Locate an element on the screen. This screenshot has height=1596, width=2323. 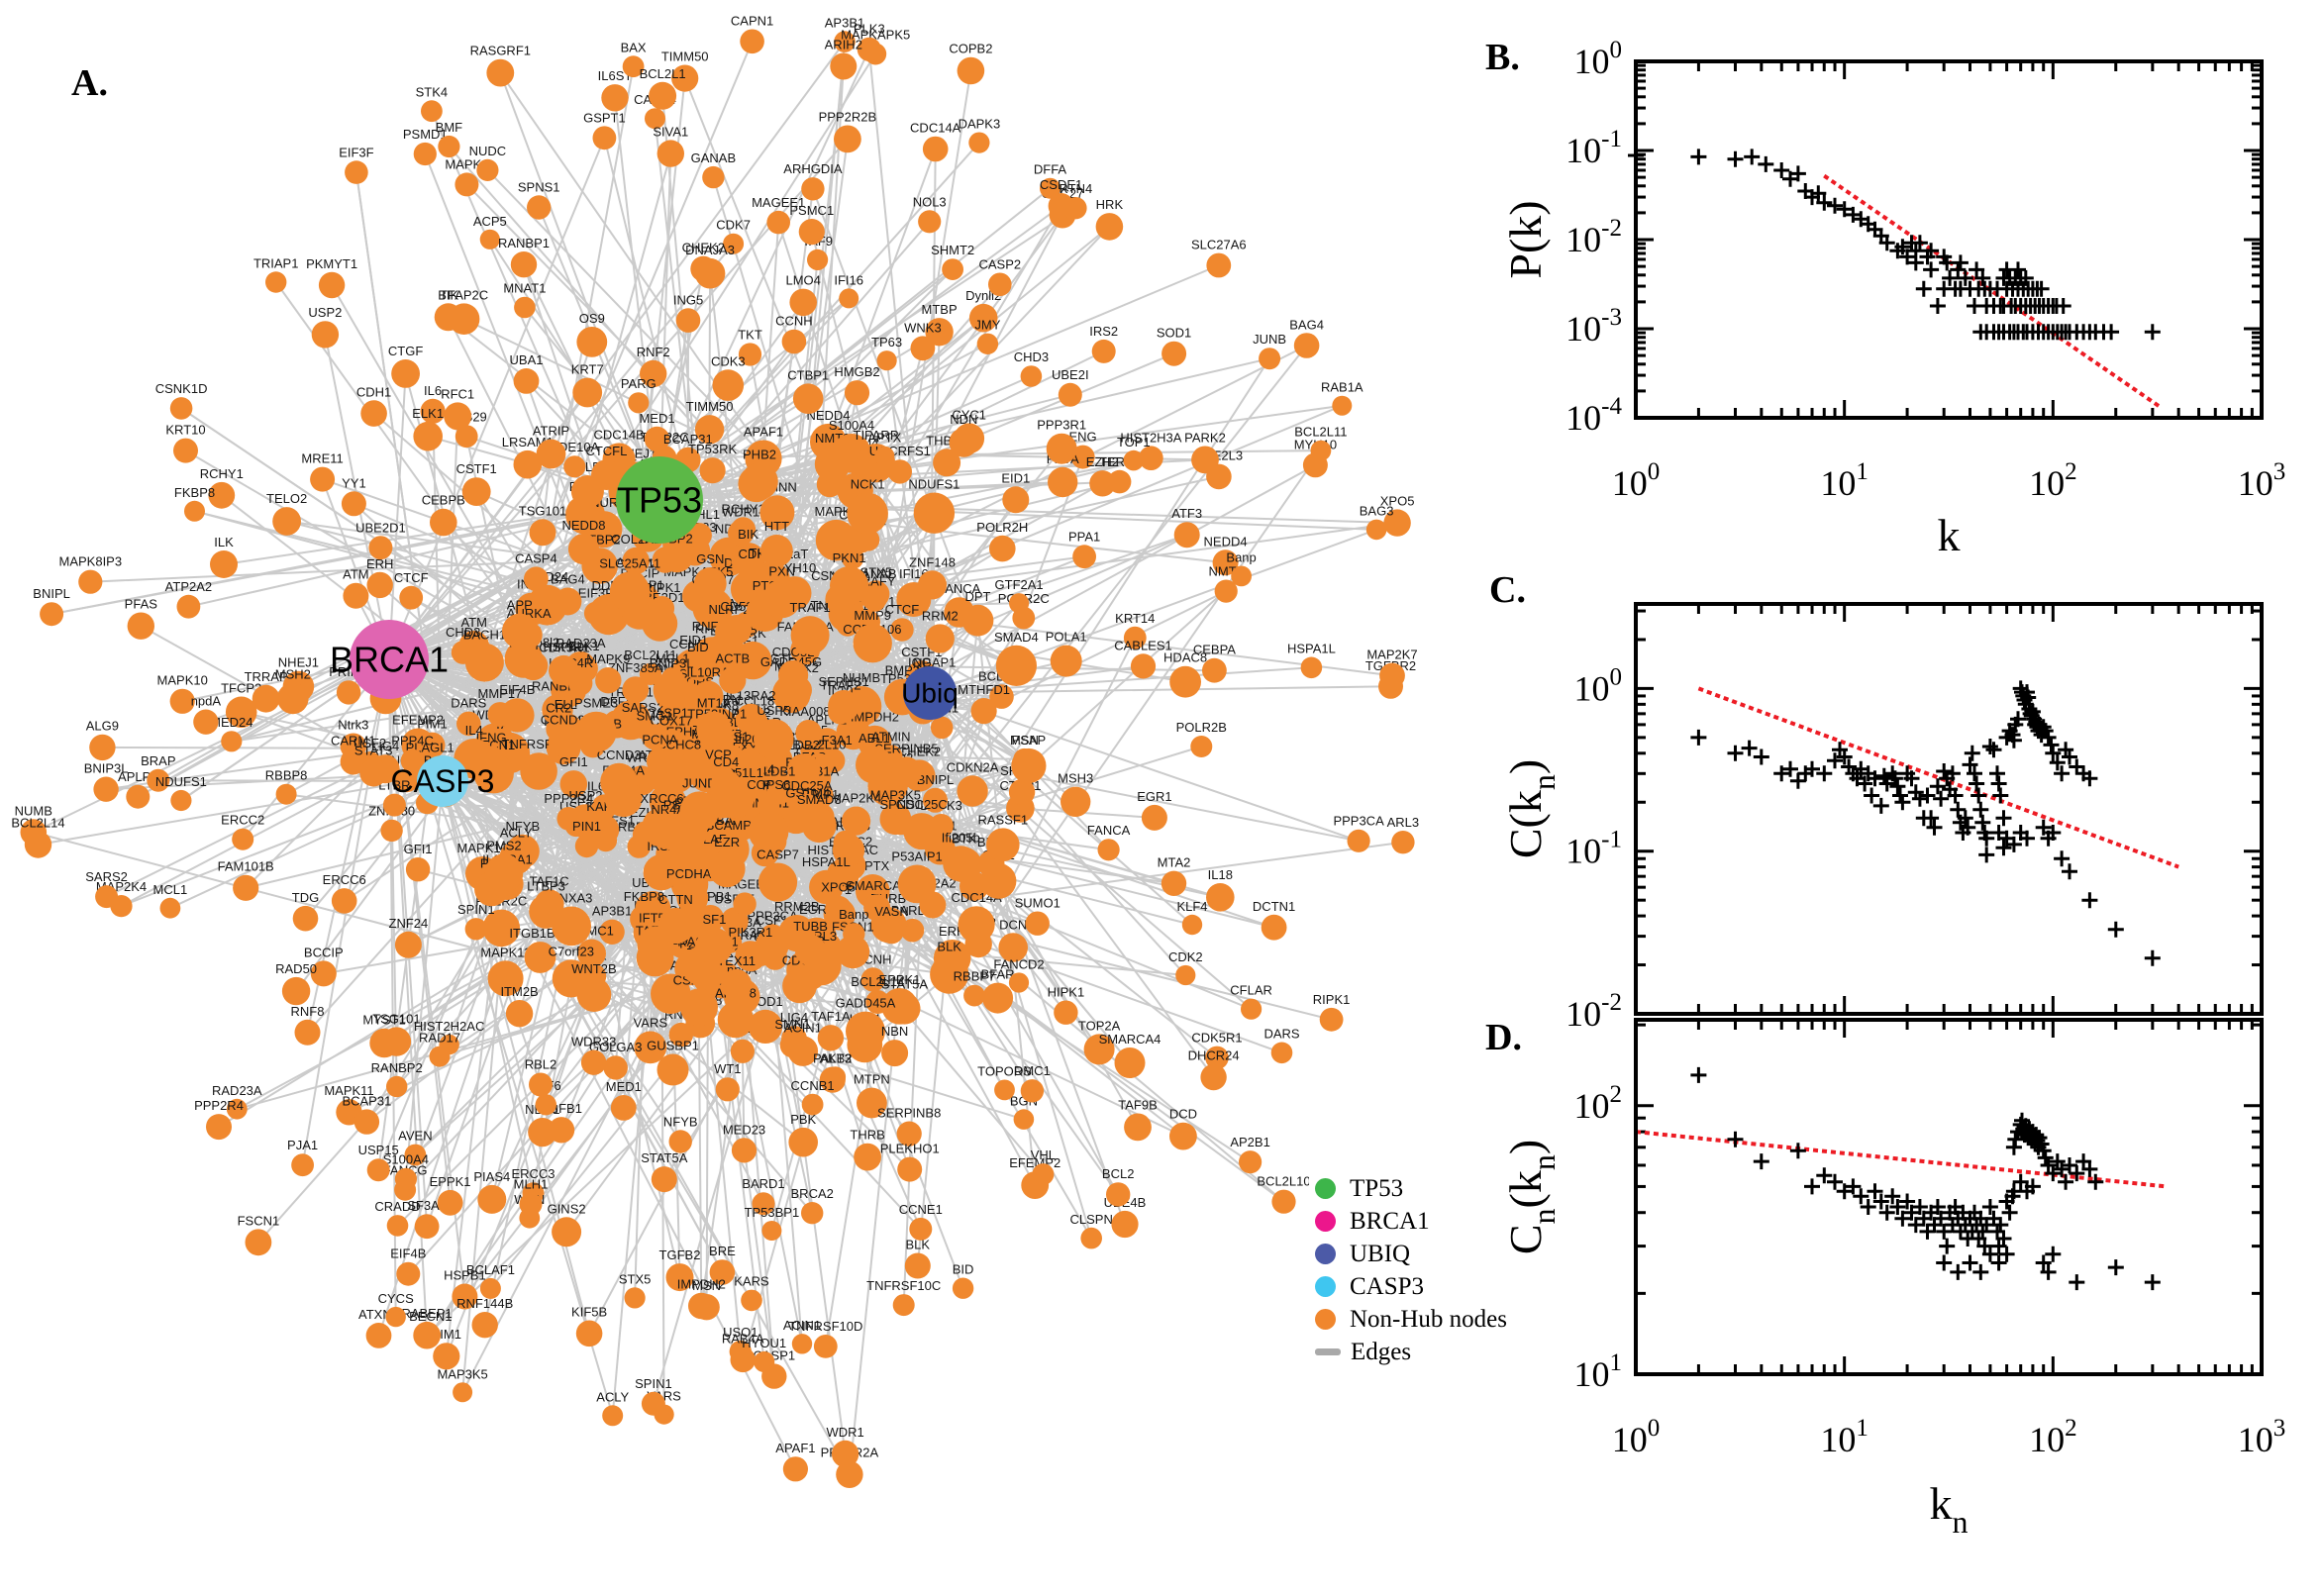
chart-d: 10² 10¹ 10⁰ 10¹ 10² 10³ kn Cn(kn) is located at coordinates (1893, 1279).